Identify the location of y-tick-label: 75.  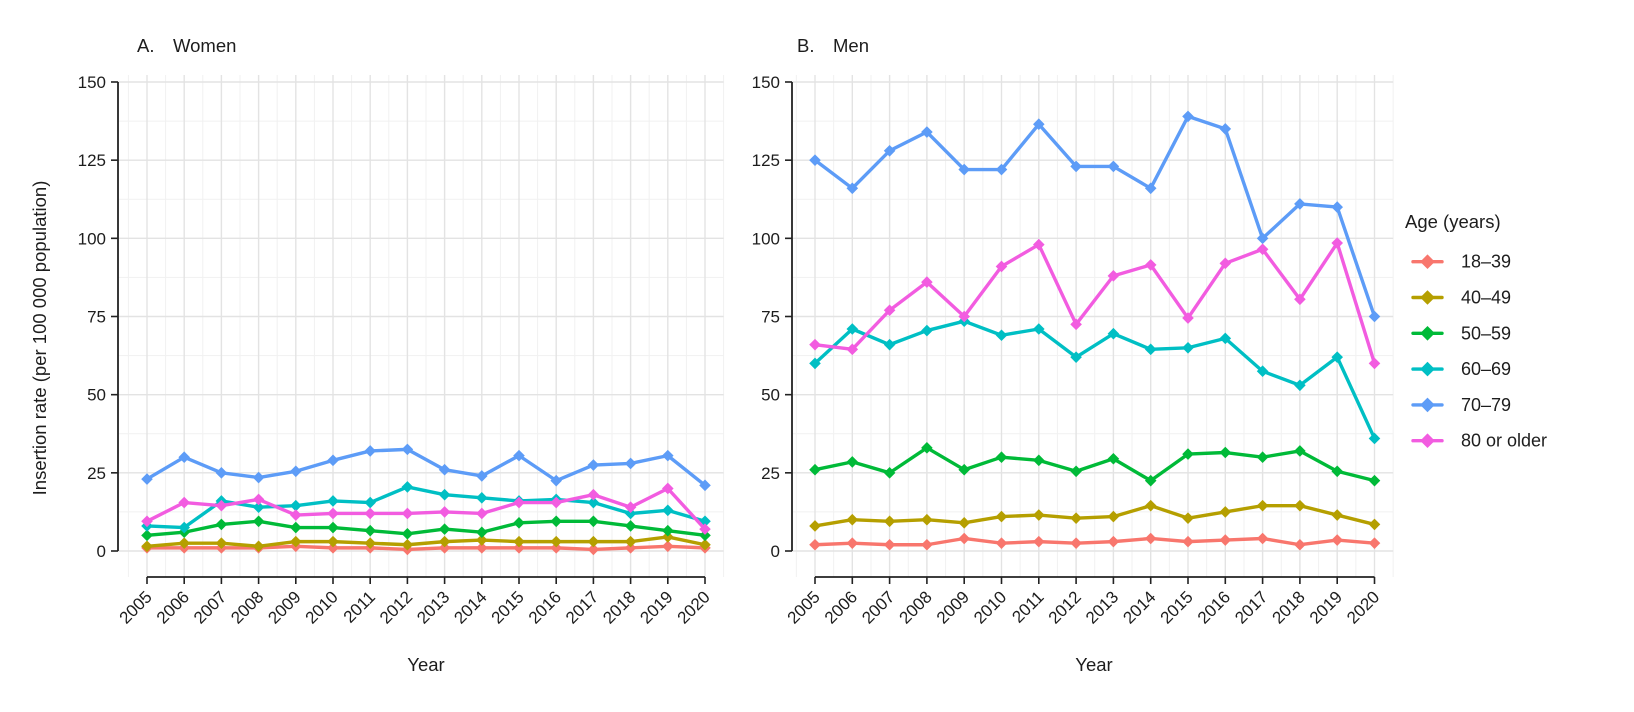
(96, 316).